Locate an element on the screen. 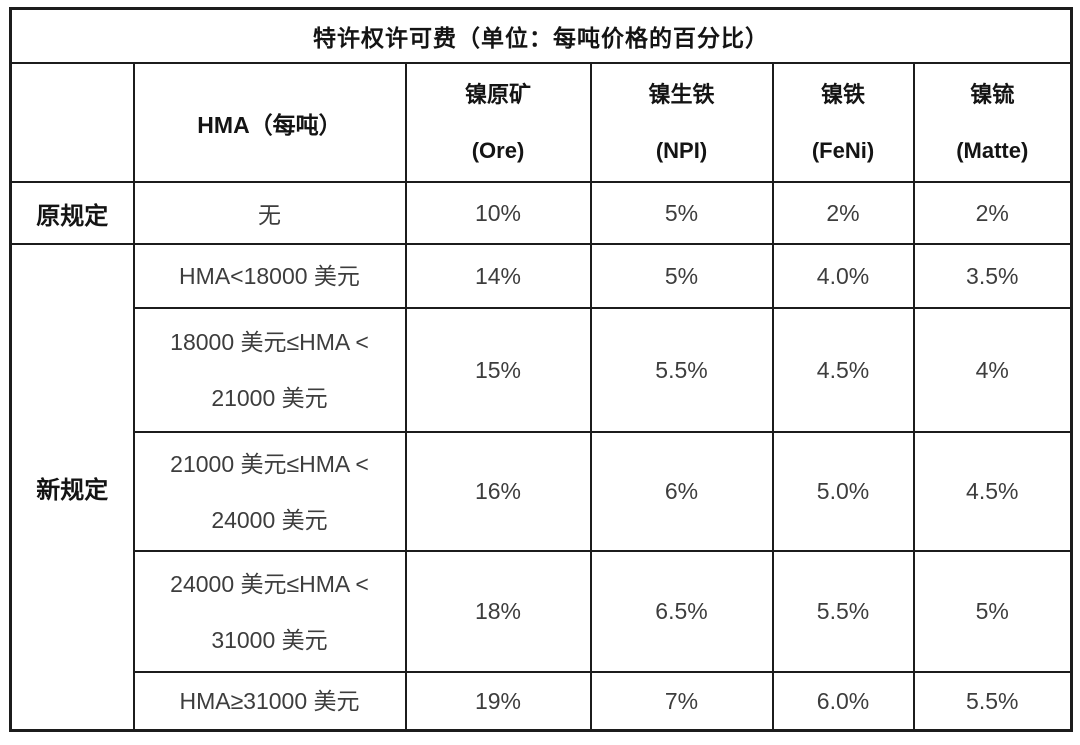 The width and height of the screenshot is (1080, 745). new-rule-matte: 5.5% is located at coordinates (992, 701).